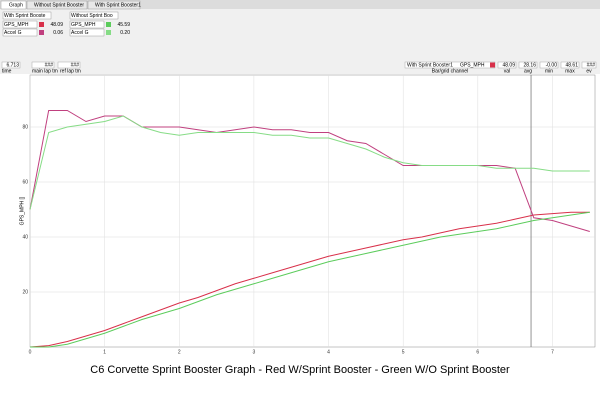 The width and height of the screenshot is (600, 405). Describe the element at coordinates (328, 352) in the screenshot. I see `x-tick-label: 4` at that location.